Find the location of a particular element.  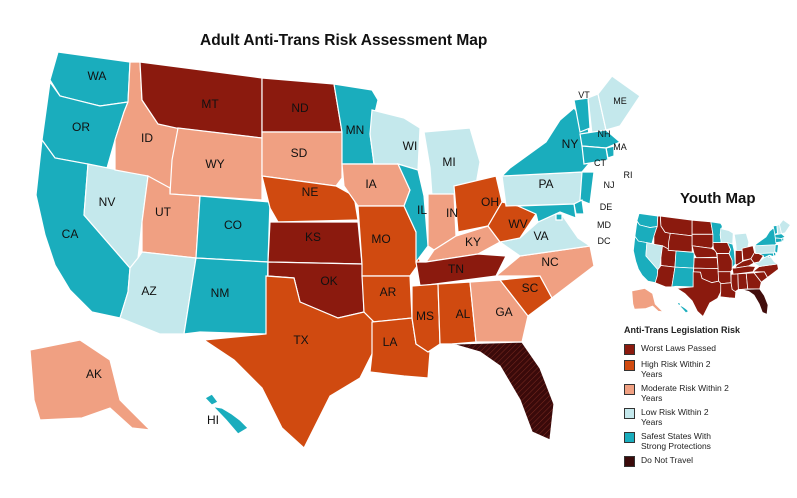

youth-state-tx is located at coordinates (698, 294).